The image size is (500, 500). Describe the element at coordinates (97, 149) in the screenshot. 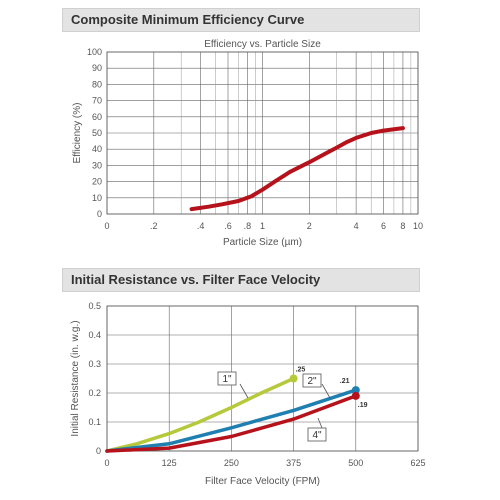

I see `y-tick-label: 40` at that location.